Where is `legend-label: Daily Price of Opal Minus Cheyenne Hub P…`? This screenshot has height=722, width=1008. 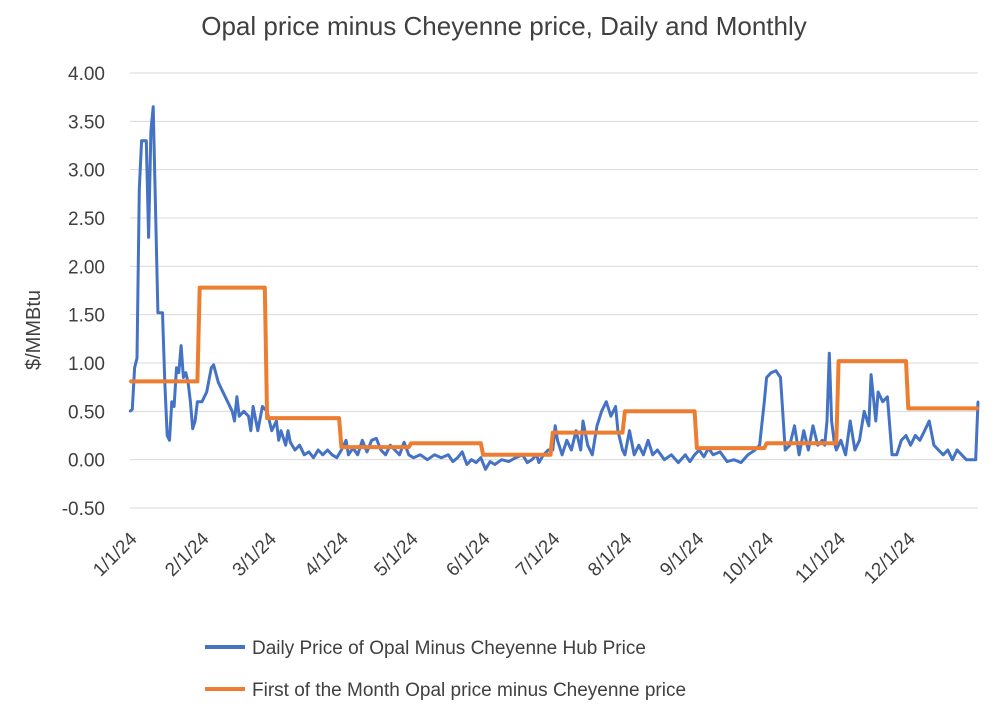
legend-label: Daily Price of Opal Minus Cheyenne Hub P… is located at coordinates (449, 648).